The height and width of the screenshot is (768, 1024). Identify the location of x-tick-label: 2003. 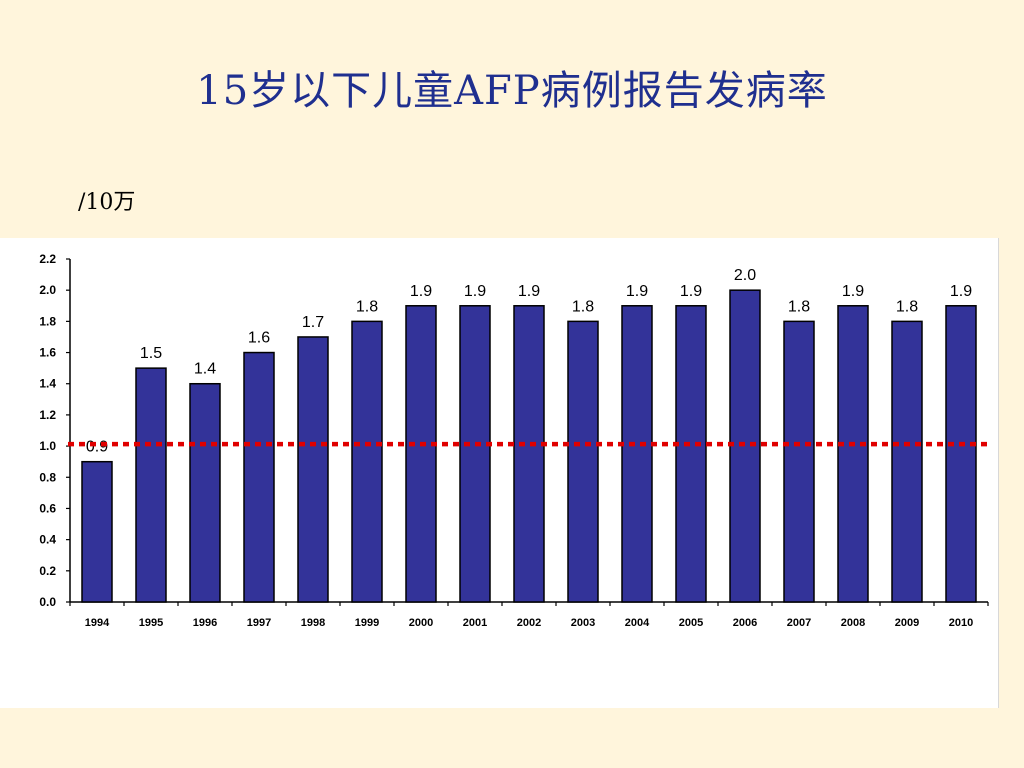
(583, 623).